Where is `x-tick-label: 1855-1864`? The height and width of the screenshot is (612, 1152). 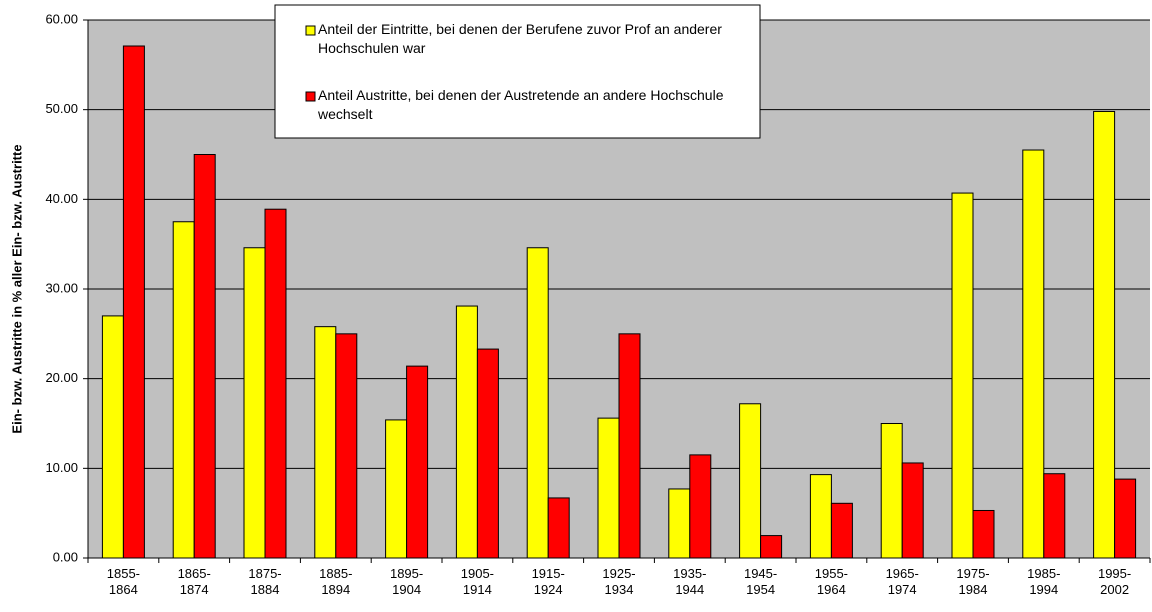
x-tick-label: 1855-1864 is located at coordinates (123, 581).